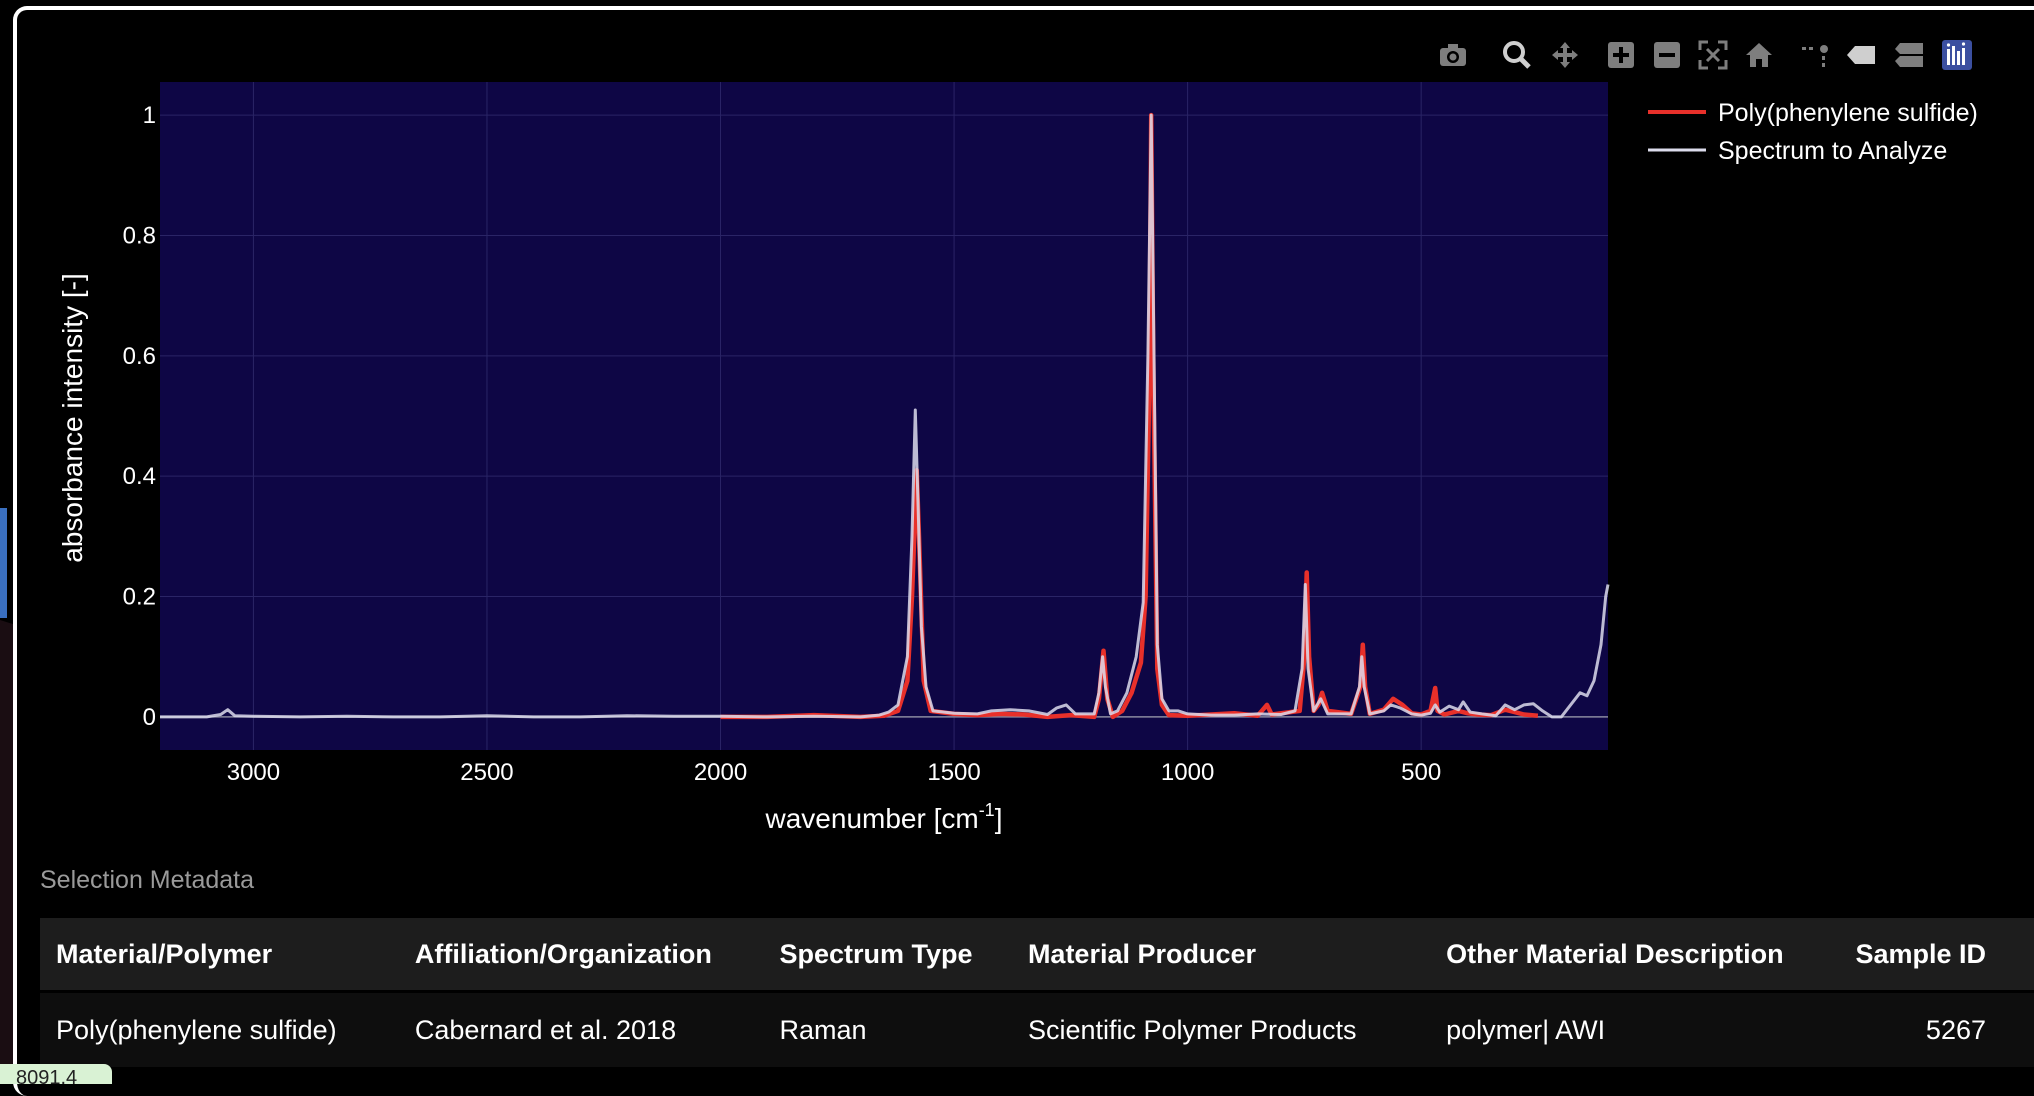  What do you see at coordinates (1453, 55) in the screenshot?
I see `camera-icon` at bounding box center [1453, 55].